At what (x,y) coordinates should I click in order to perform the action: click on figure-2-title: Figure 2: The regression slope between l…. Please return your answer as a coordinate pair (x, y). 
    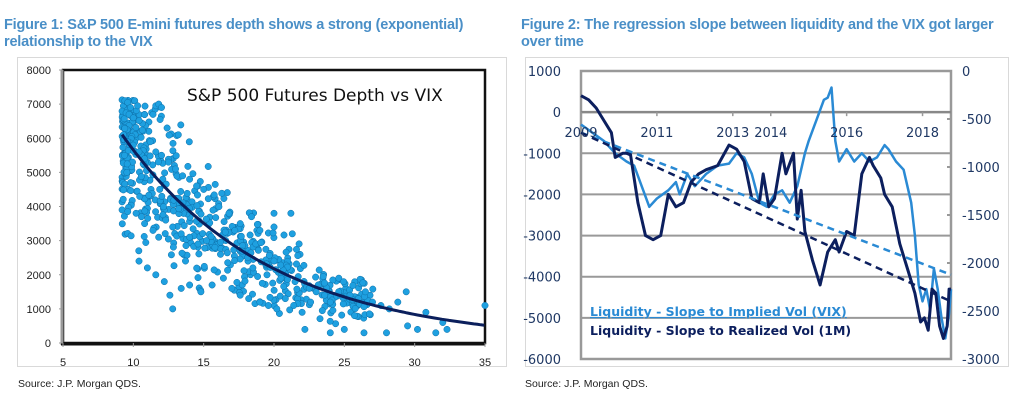
    Looking at the image, I should click on (757, 33).